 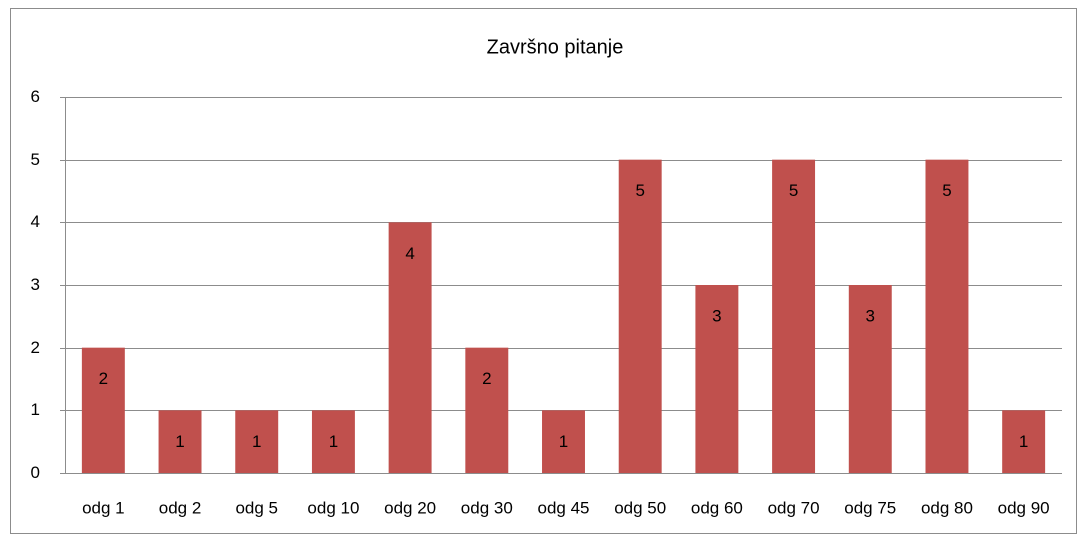 What do you see at coordinates (410, 507) in the screenshot?
I see `x-tick-label: odg 20` at bounding box center [410, 507].